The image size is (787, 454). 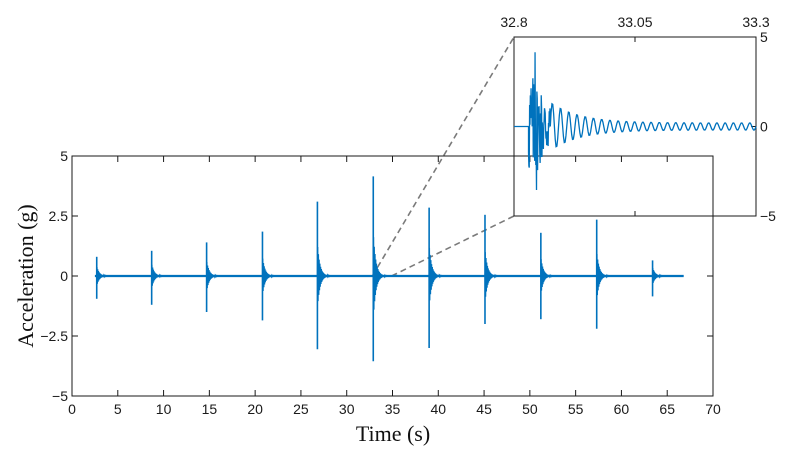 I want to click on x-tick-label: 20, so click(x=255, y=409).